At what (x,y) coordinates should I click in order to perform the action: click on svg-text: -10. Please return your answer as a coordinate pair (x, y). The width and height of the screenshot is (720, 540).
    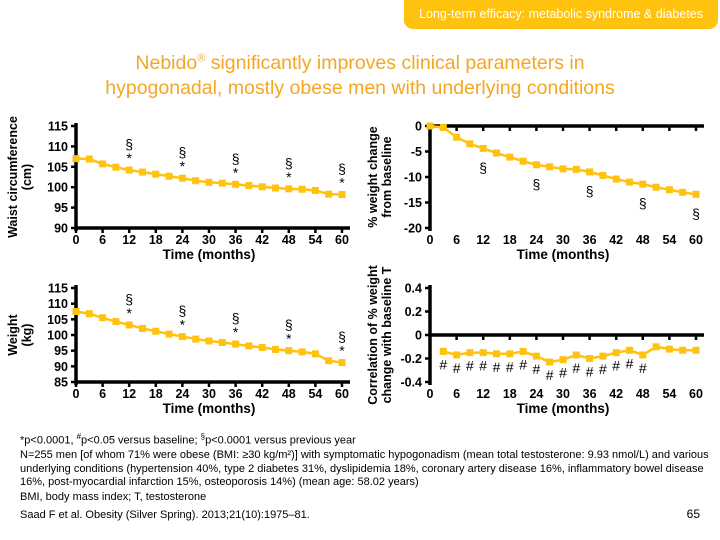
    Looking at the image, I should click on (413, 178).